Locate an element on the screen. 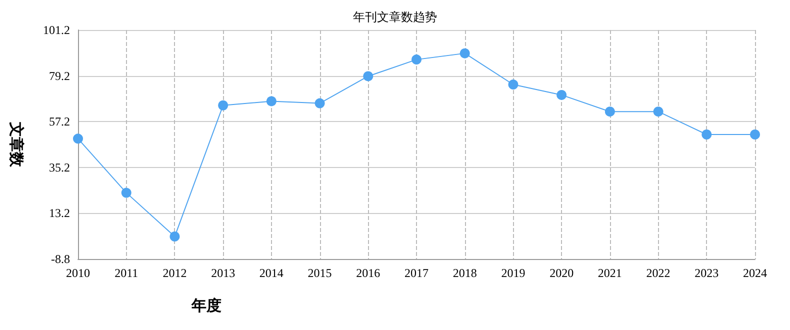 The image size is (790, 330). y-tick-label: 35.2 is located at coordinates (59, 167).